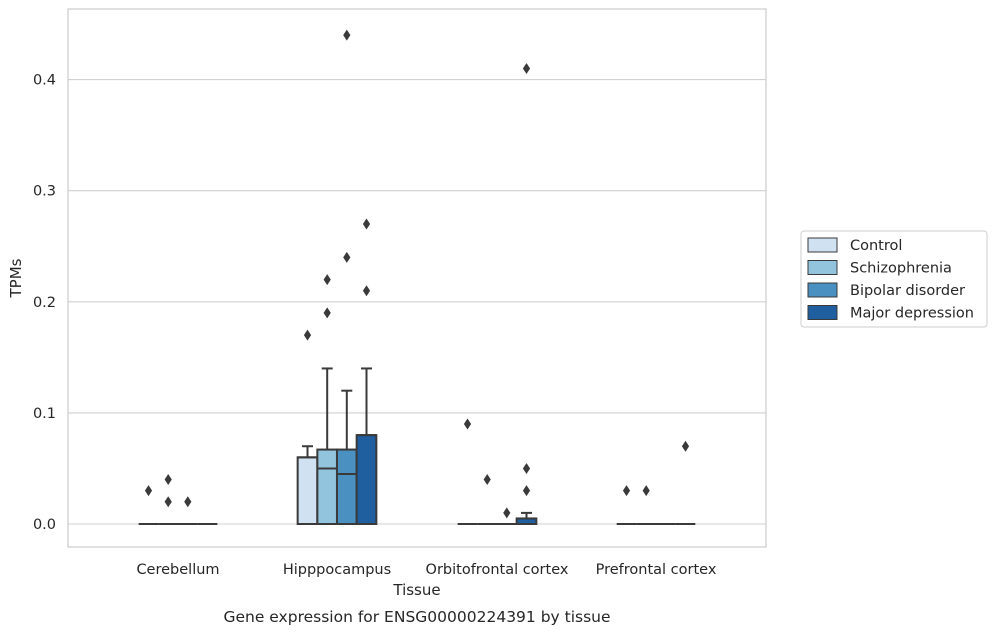 Image resolution: width=997 pixels, height=634 pixels. Describe the element at coordinates (337, 570) in the screenshot. I see `x-tick-label: Hipppocampus` at that location.